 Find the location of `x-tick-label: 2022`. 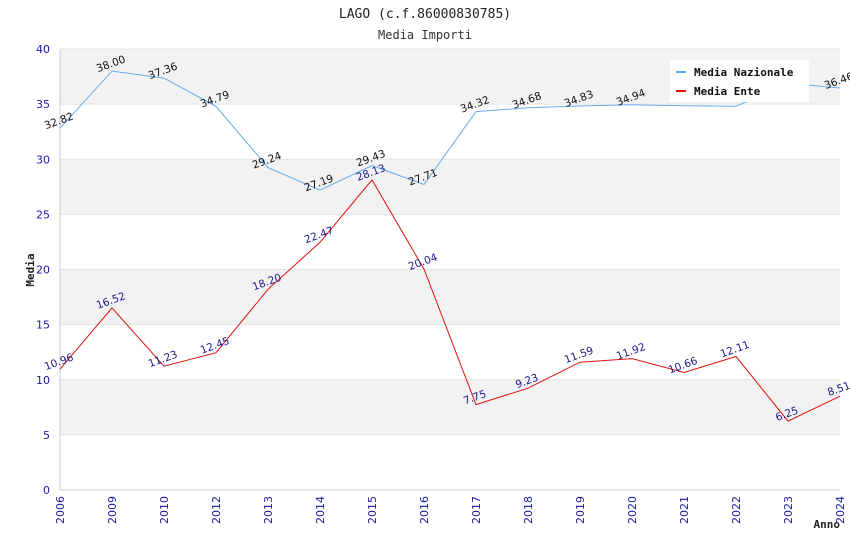

x-tick-label: 2022 is located at coordinates (736, 510).